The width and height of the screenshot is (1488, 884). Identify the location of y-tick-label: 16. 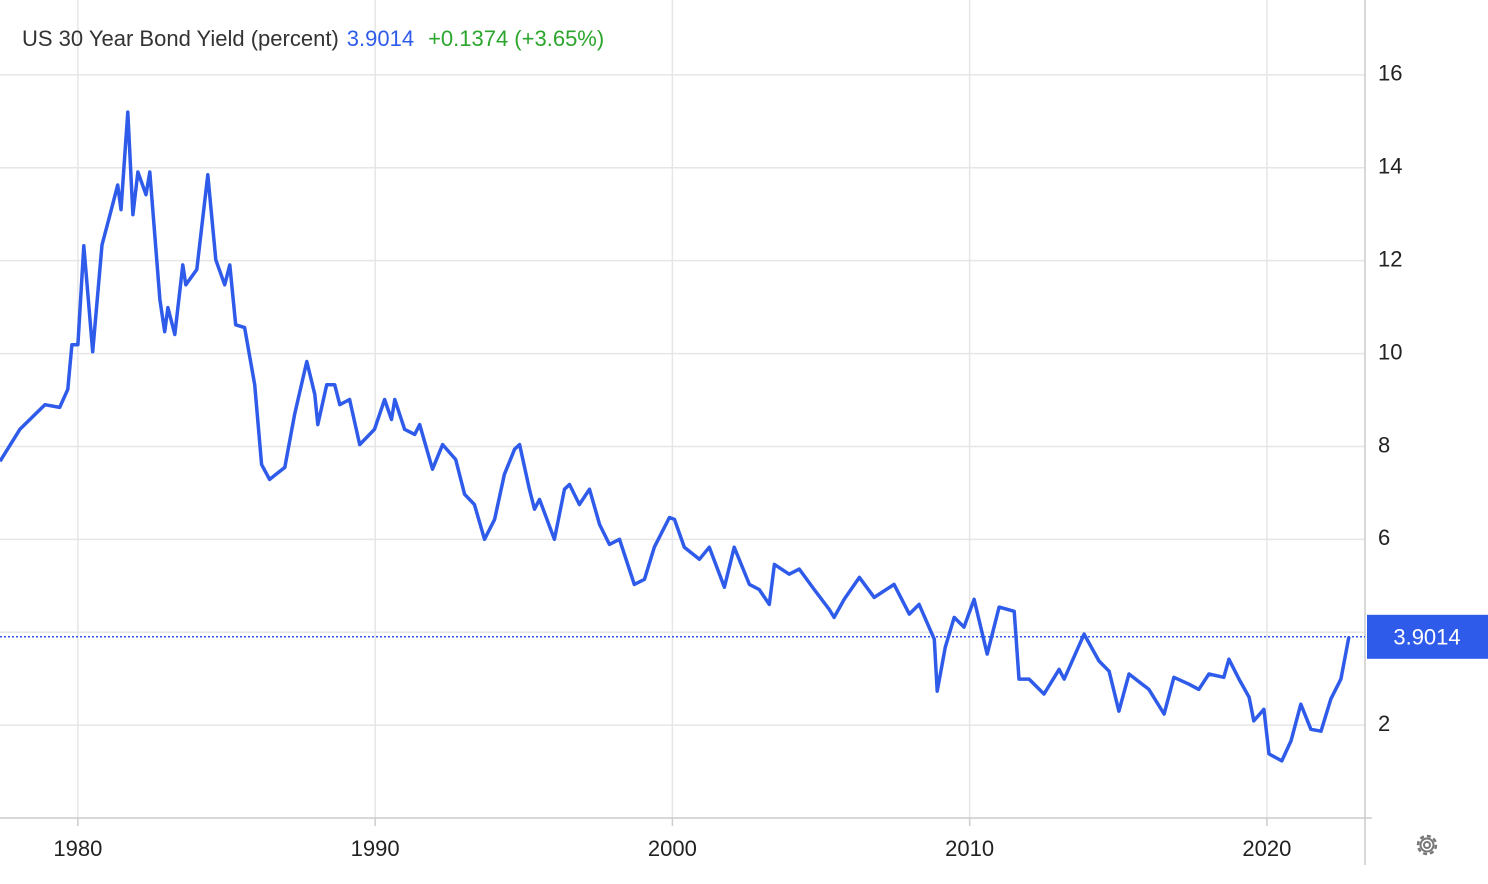
(1390, 73).